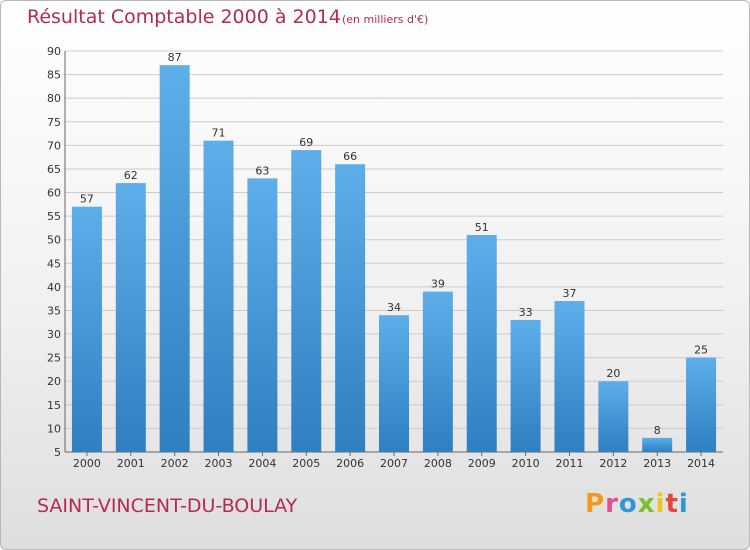 The image size is (750, 550). I want to click on x-tick-label: 2001, so click(131, 463).